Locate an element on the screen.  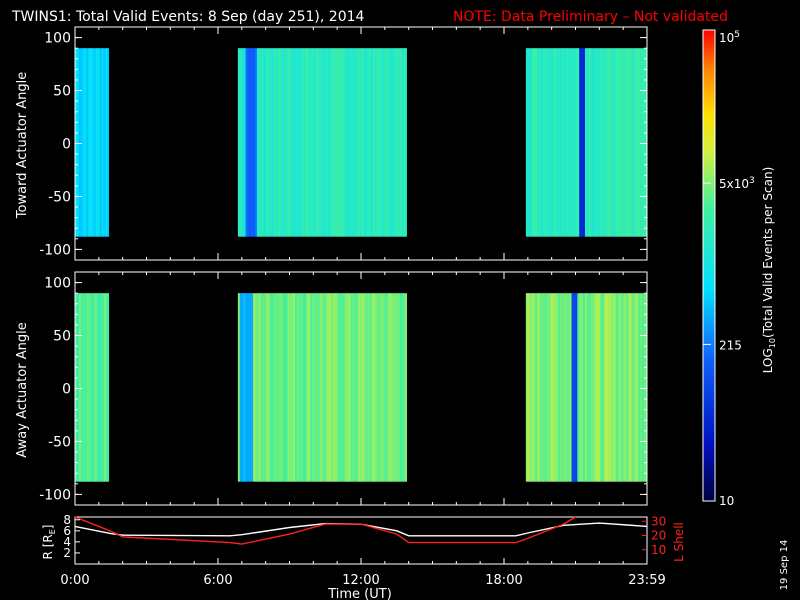
orbit-xlabel: Time (UT) is located at coordinates (359, 593).